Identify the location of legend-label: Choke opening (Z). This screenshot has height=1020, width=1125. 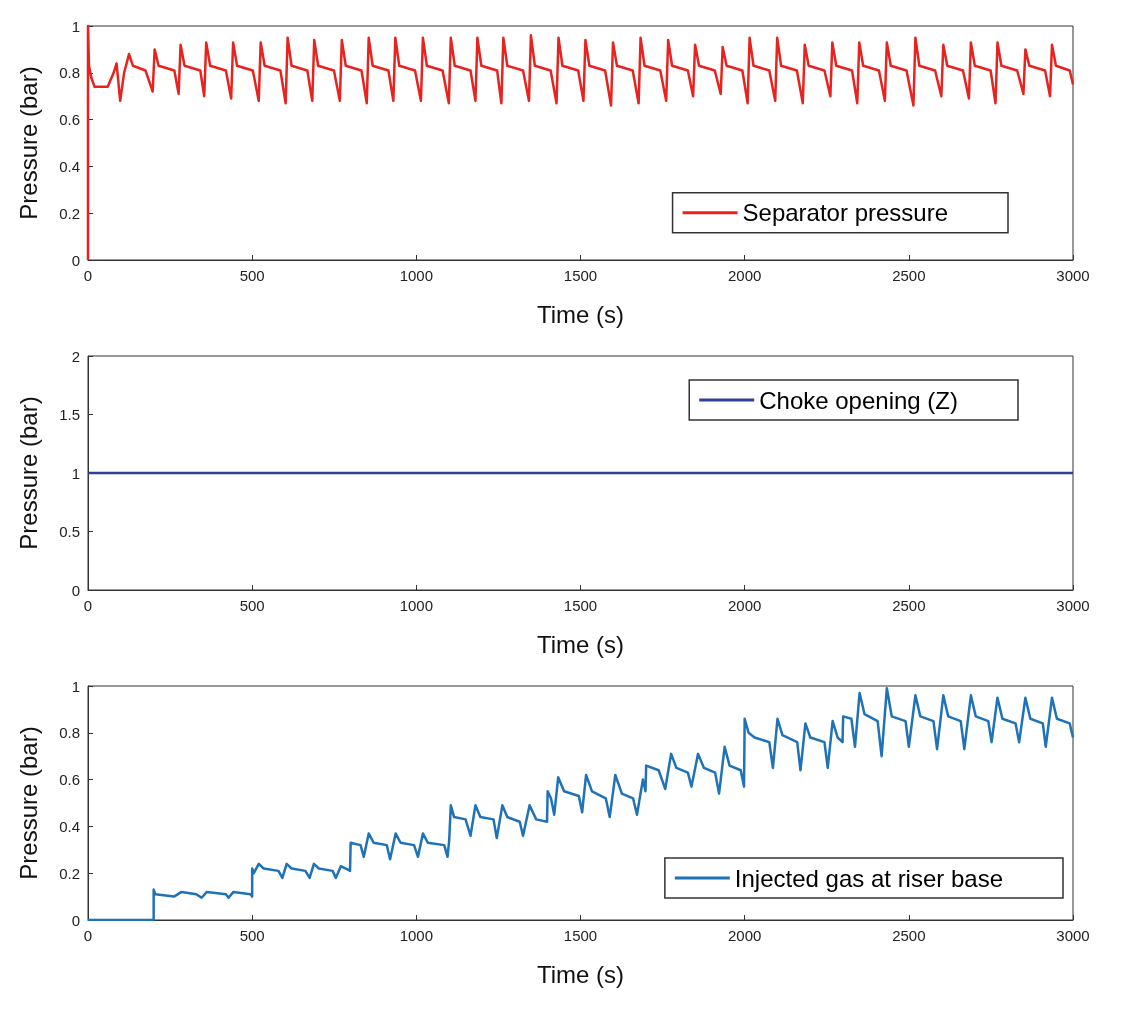
(859, 400).